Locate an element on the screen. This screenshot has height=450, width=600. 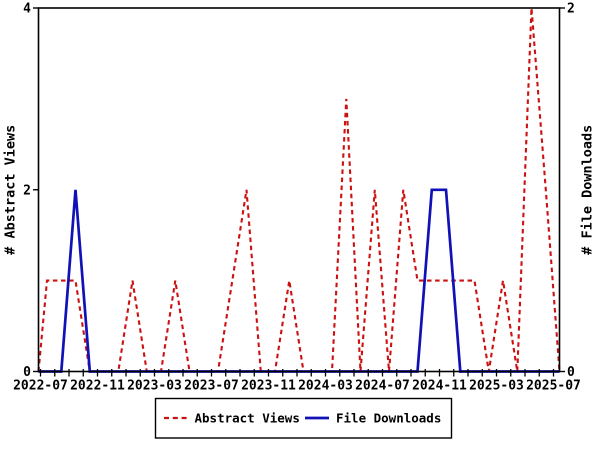
x-tick-label: 2025-03 is located at coordinates (496, 386).